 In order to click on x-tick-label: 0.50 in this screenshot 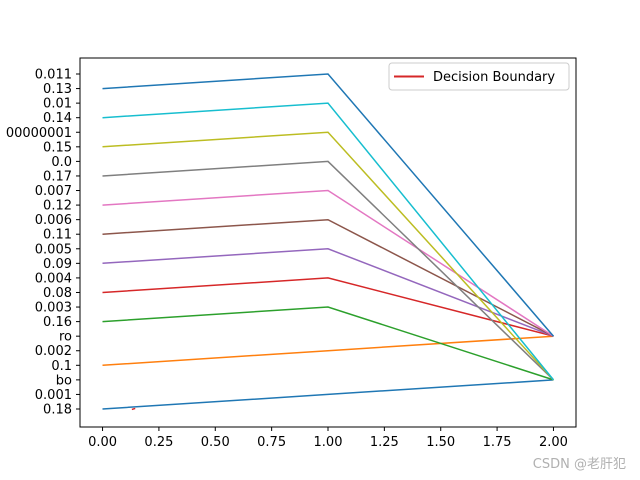, I will do `click(215, 442)`.